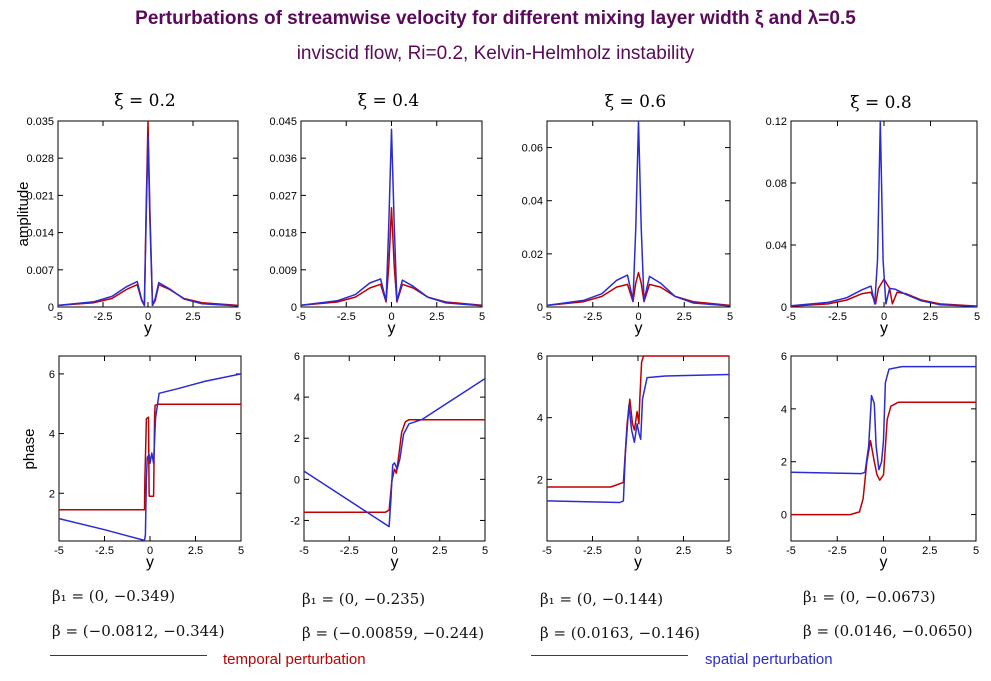 This screenshot has width=991, height=681. Describe the element at coordinates (40, 196) in the screenshot. I see `y-tick-label: 0.021` at that location.